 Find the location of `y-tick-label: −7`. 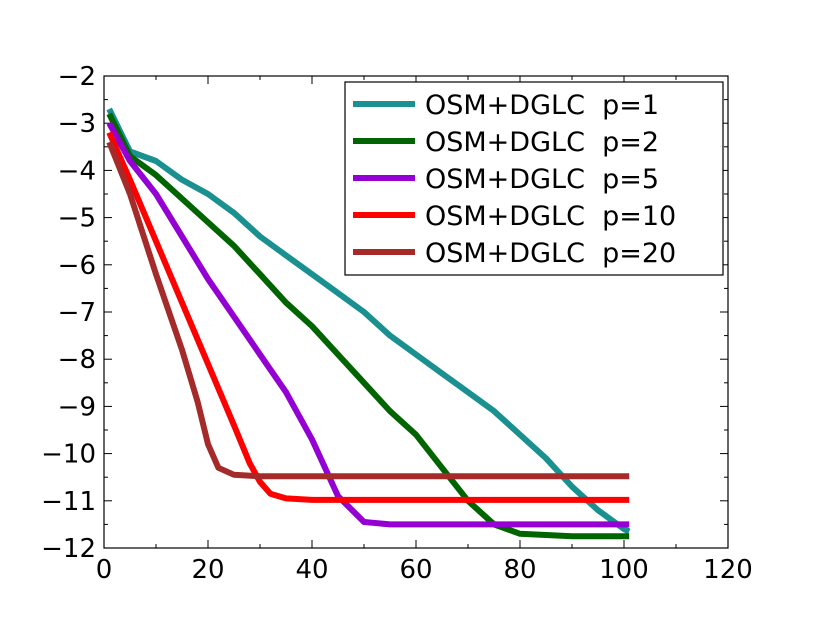

y-tick-label: −7 is located at coordinates (77, 313).